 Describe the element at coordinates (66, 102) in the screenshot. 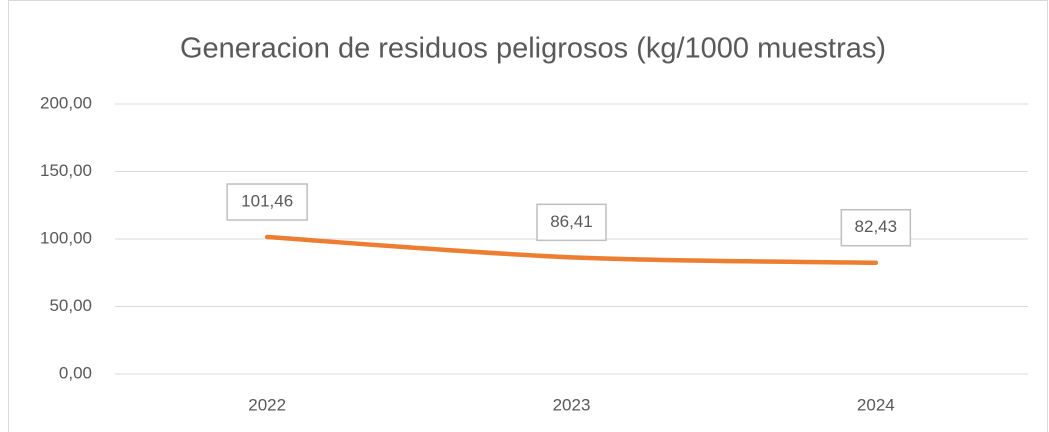

I see `y-tick-label: 200,00` at that location.